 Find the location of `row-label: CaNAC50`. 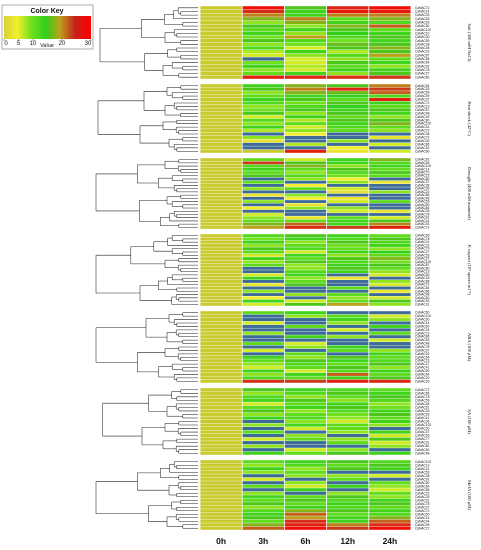

row-label: CaNAC50 is located at coordinates (422, 371).